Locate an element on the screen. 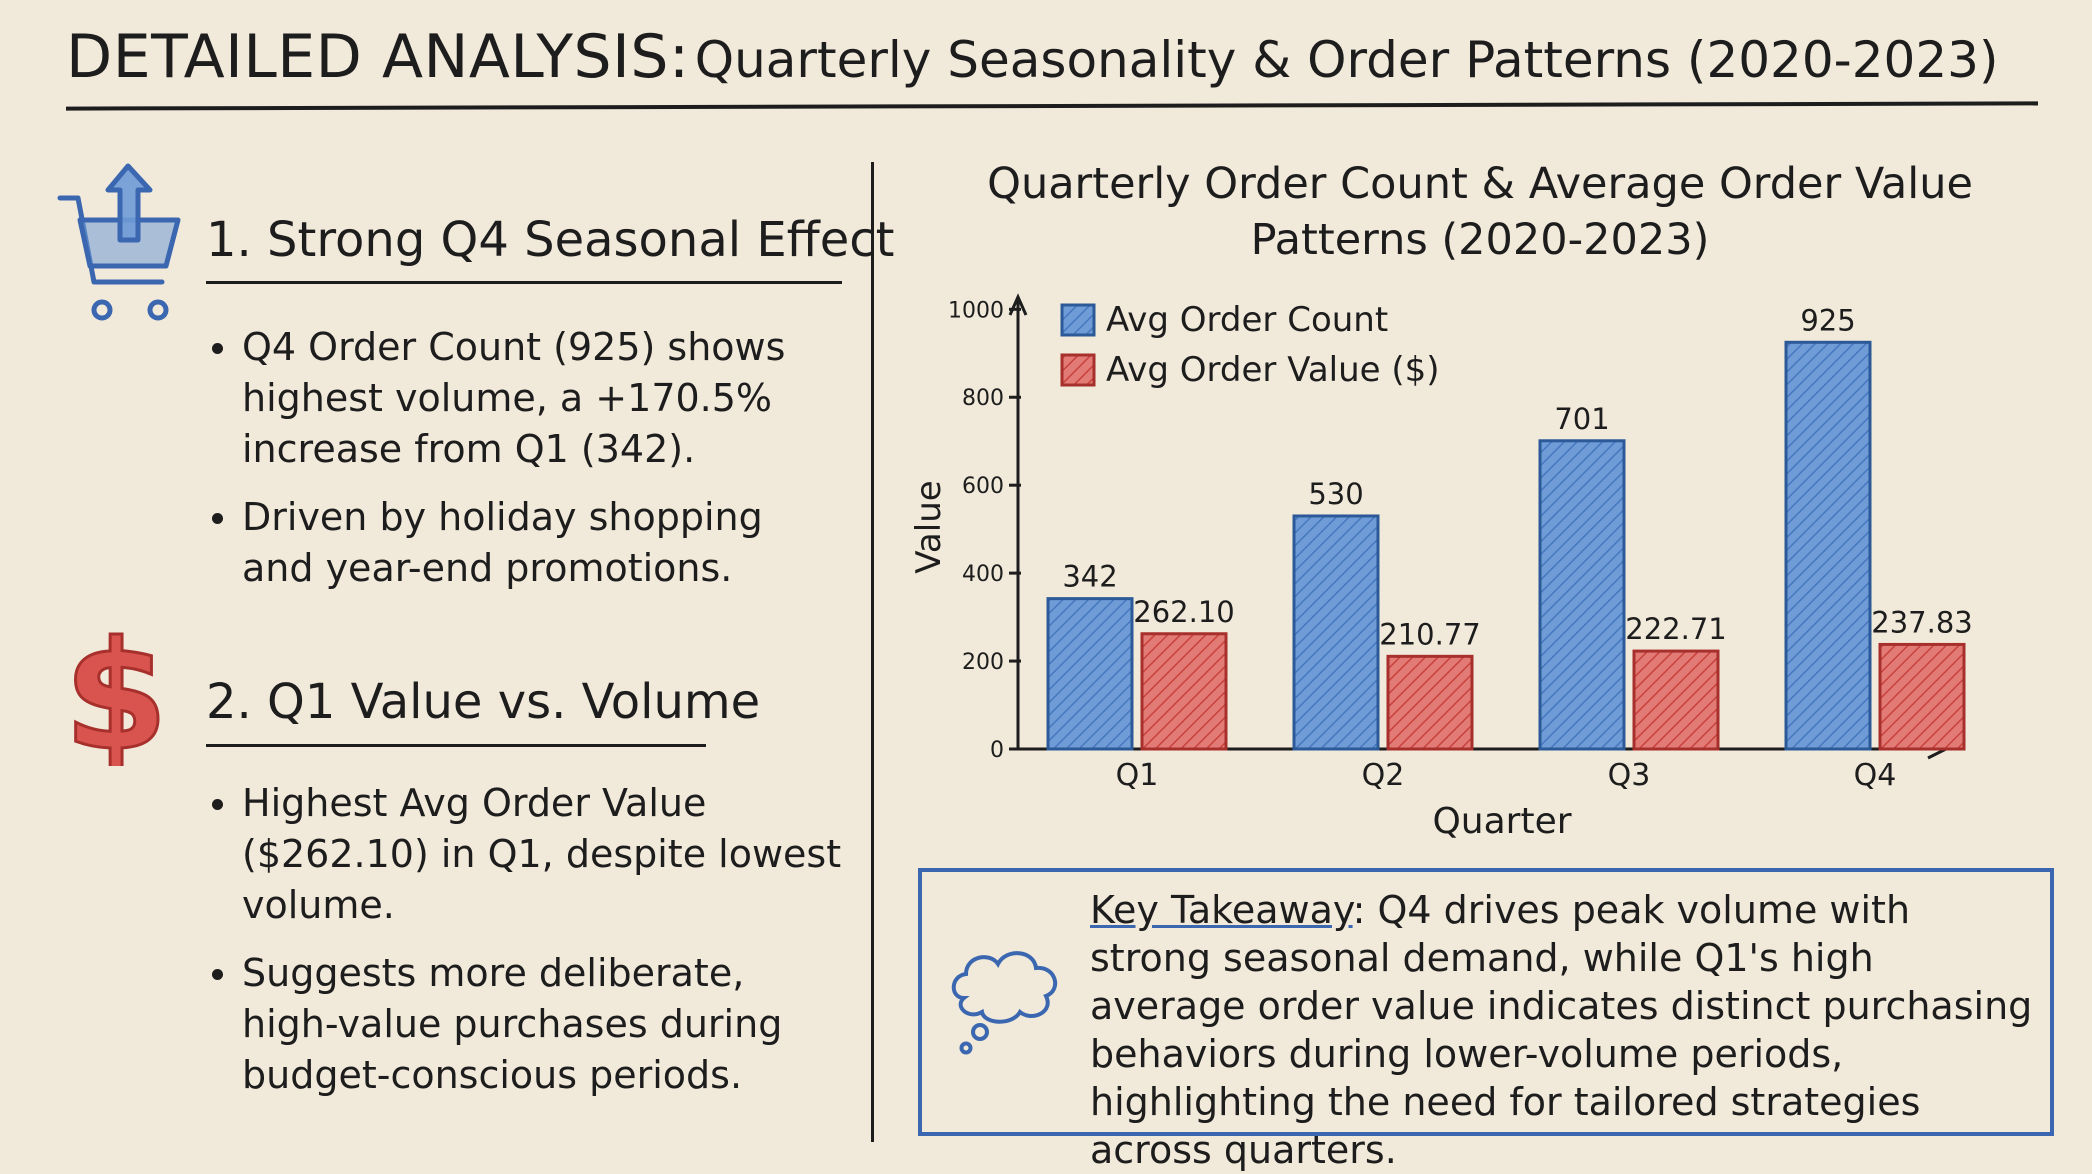  thought-cloud-icon is located at coordinates (1009, 1002).